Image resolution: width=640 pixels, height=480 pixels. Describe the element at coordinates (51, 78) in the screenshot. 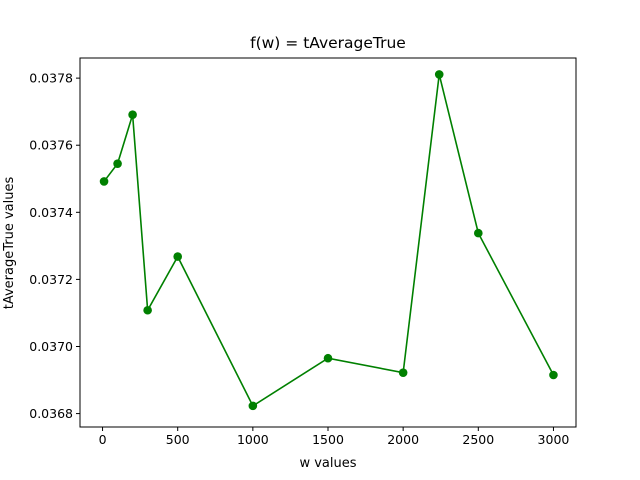

I see `y-tick-label: 0.0378` at that location.